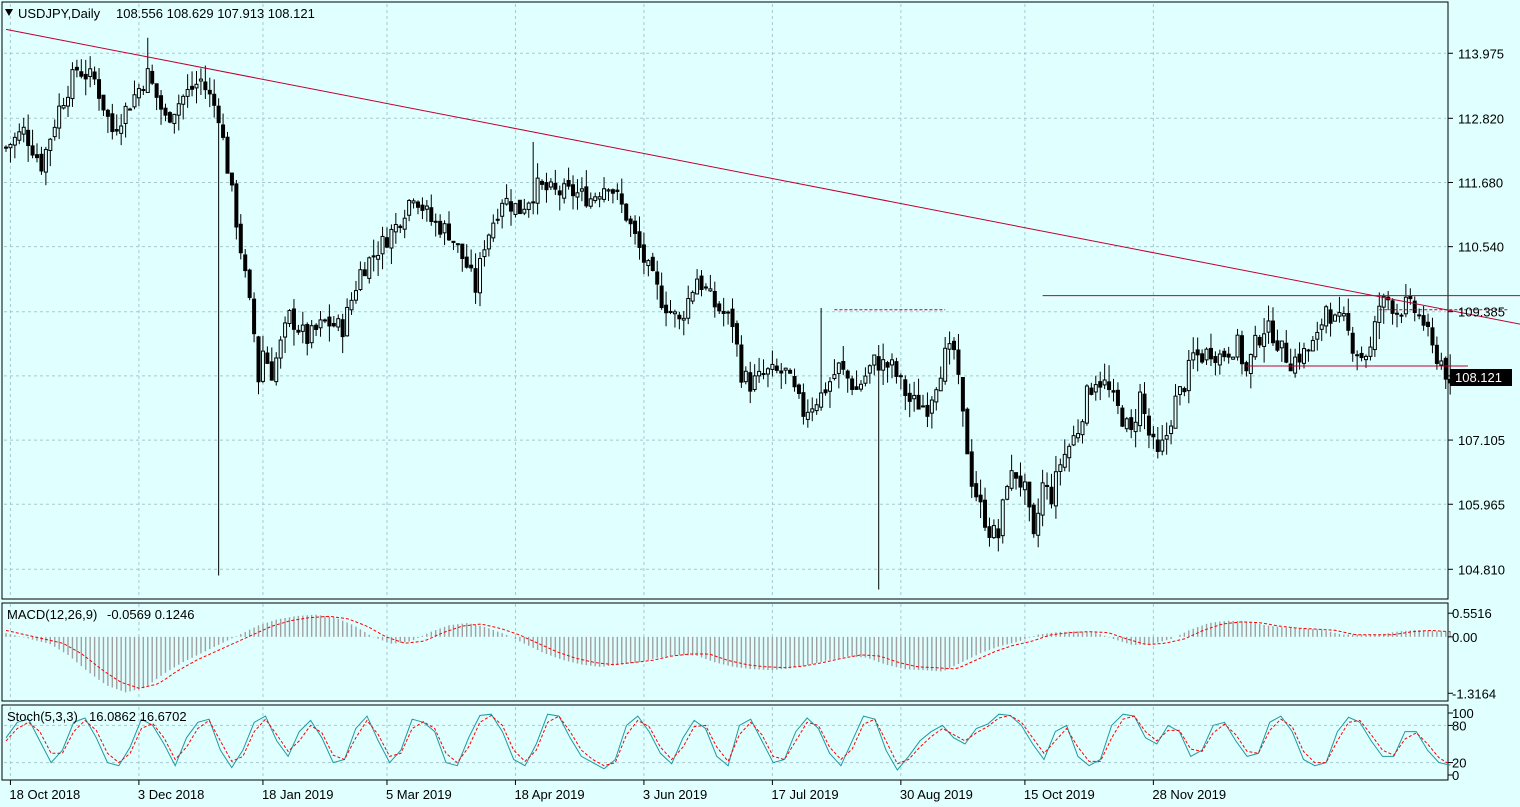 This screenshot has width=1520, height=807. I want to click on price-tick-label: 109.385, so click(1481, 312).